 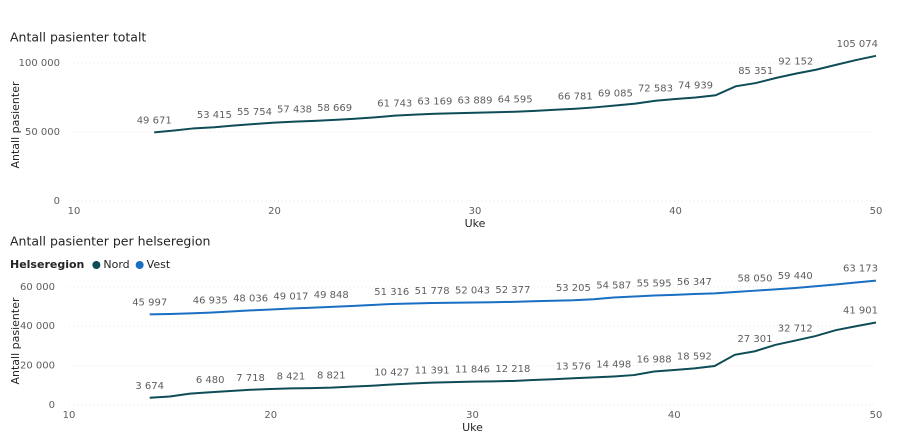 I want to click on y-tick-label: 50 000, so click(x=42, y=132).